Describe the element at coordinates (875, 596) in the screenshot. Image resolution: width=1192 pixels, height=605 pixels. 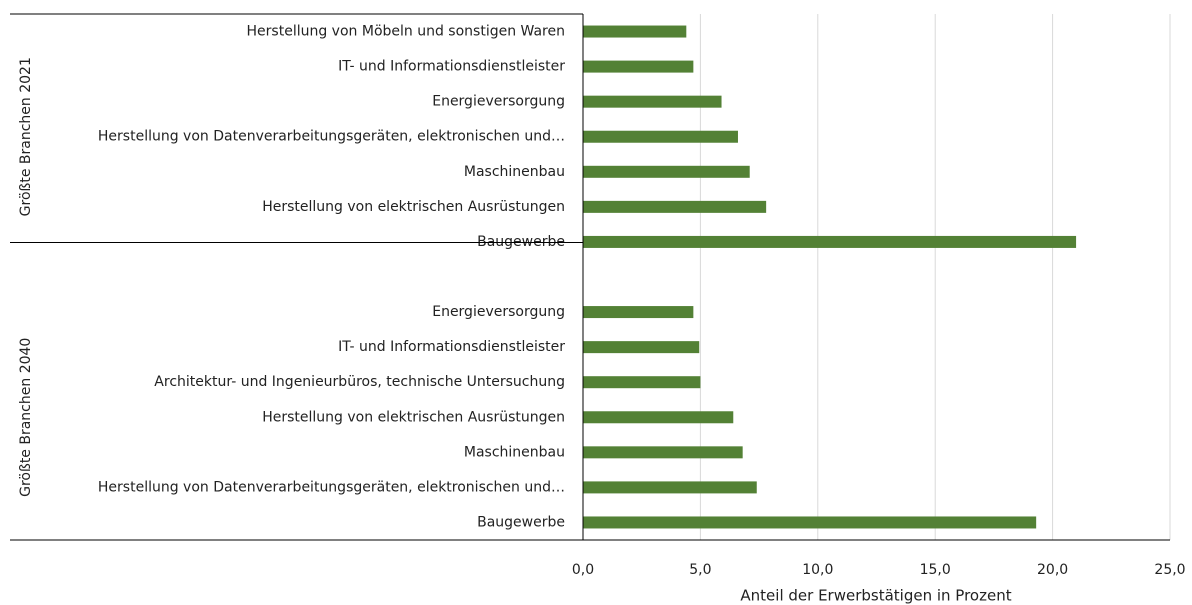
I see `x-axis-label: Anteil der Erwerbstätigen in Prozent` at that location.